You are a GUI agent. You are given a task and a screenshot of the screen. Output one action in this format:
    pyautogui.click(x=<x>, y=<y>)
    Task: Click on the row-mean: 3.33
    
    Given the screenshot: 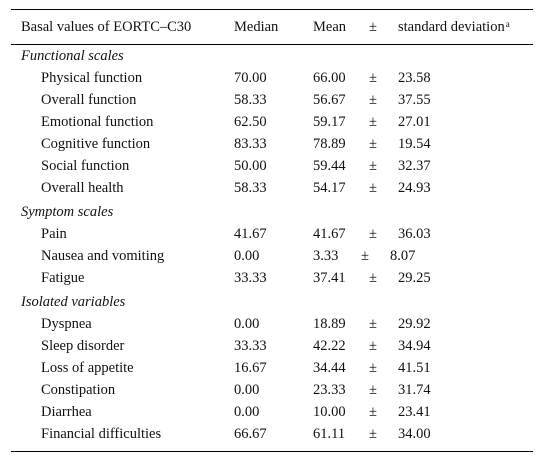 What is the action you would take?
    pyautogui.click(x=326, y=256)
    